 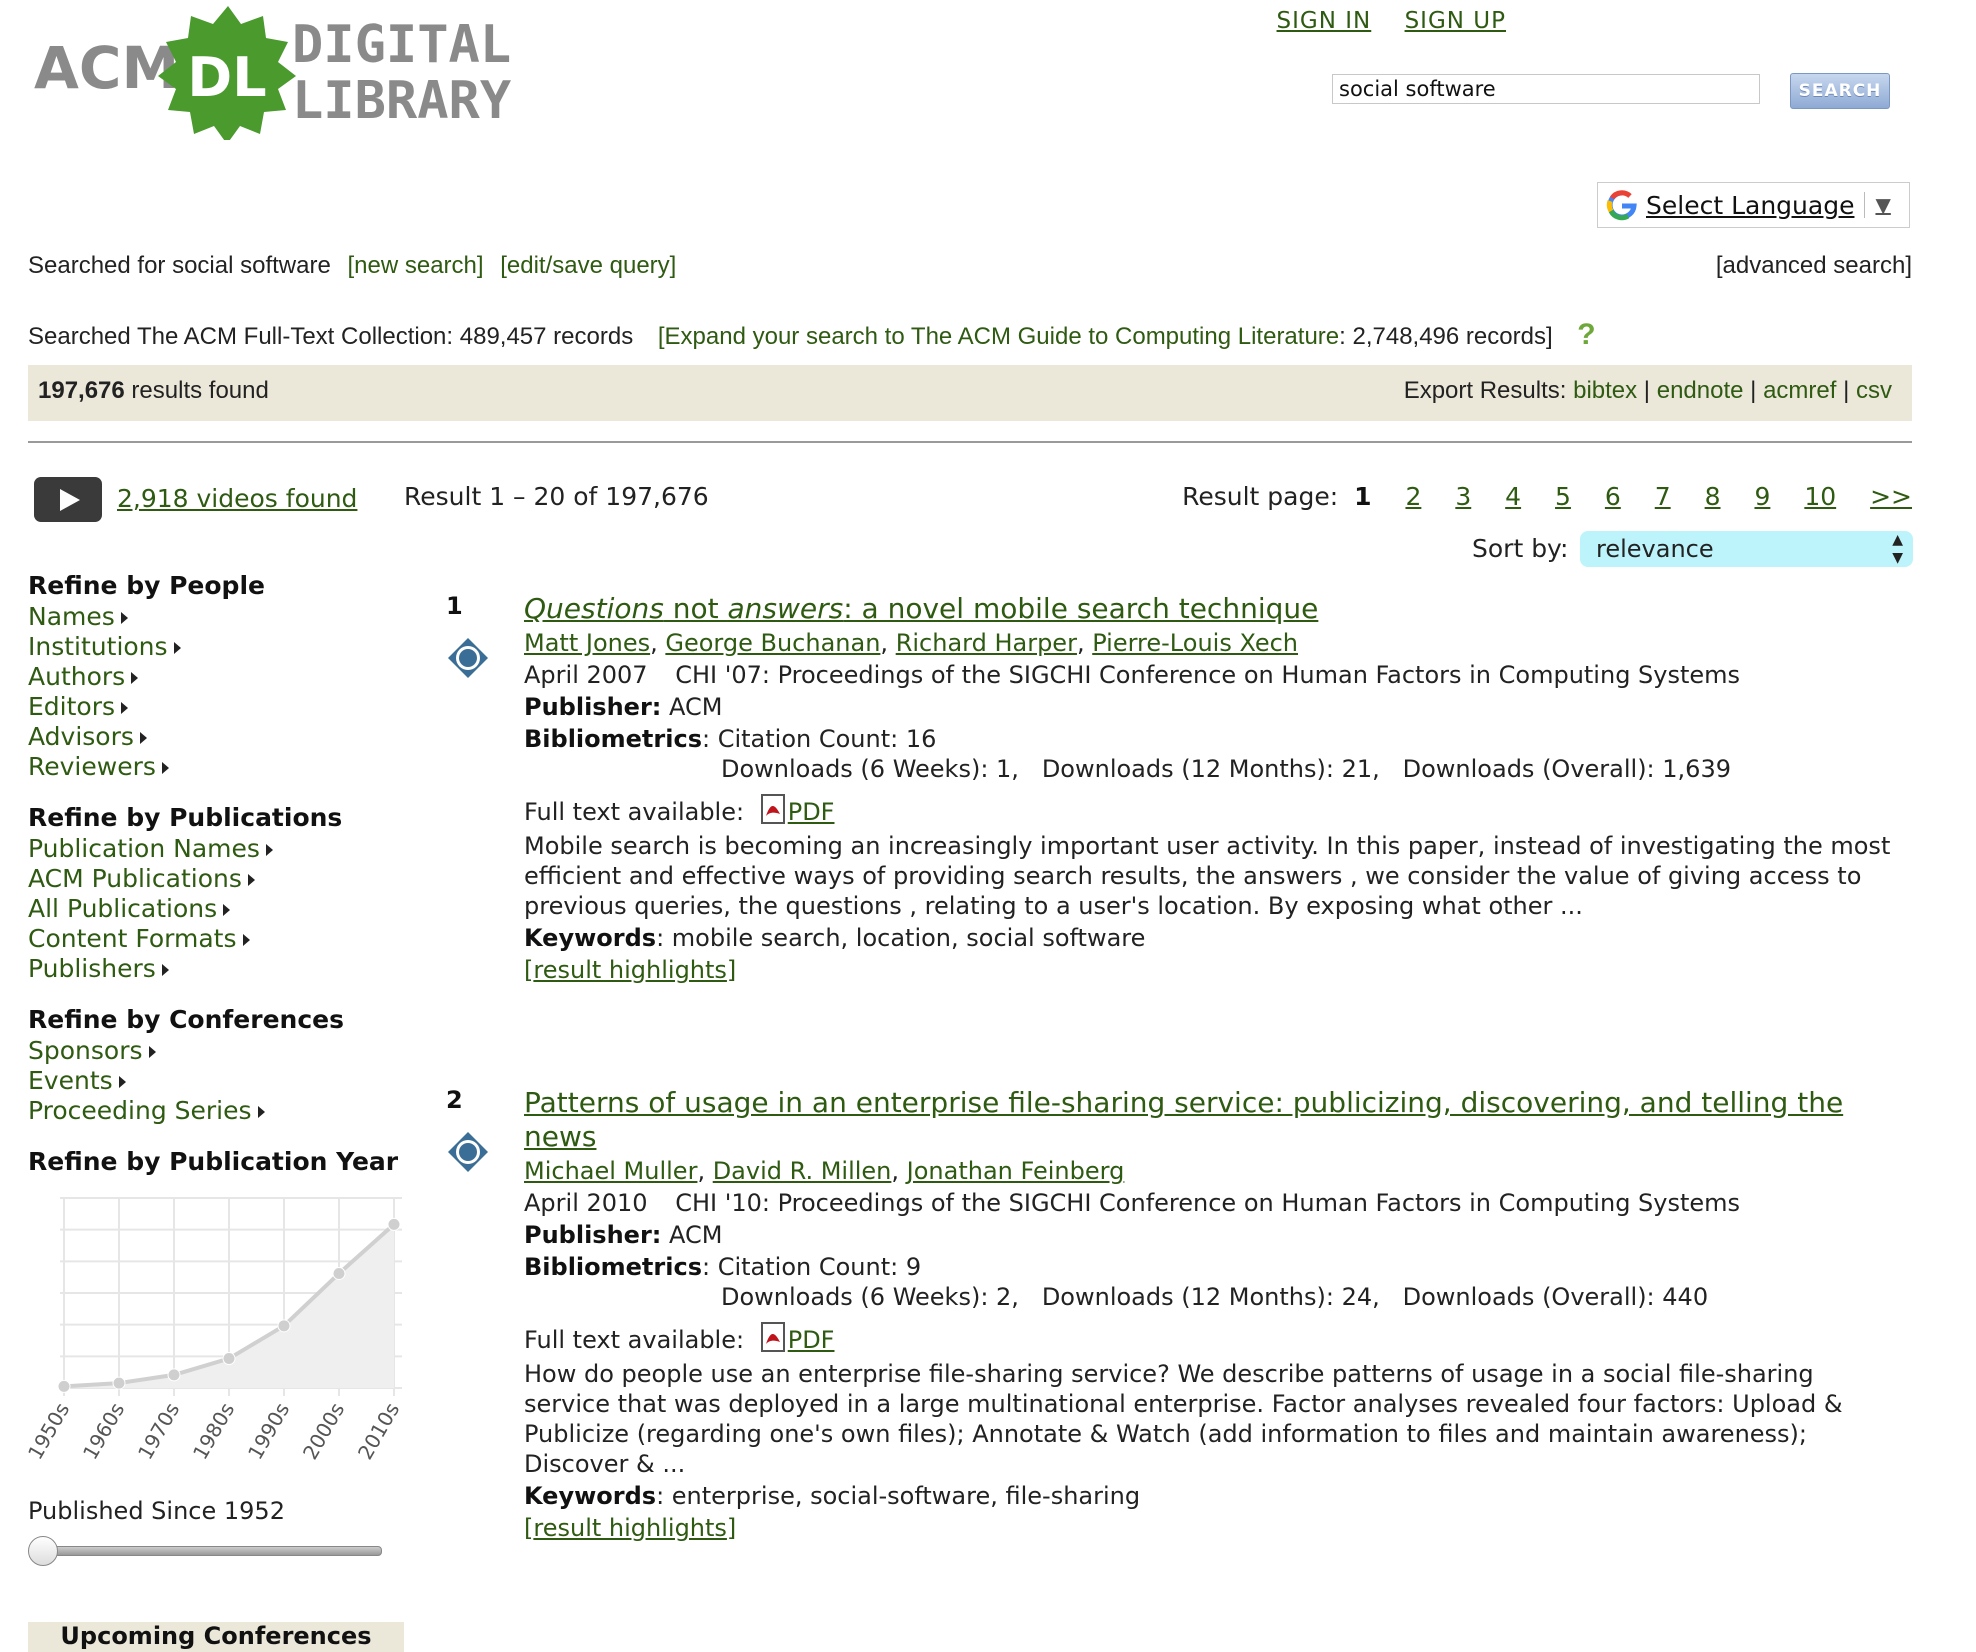 I want to click on page-link-6: 6, so click(x=1612, y=496).